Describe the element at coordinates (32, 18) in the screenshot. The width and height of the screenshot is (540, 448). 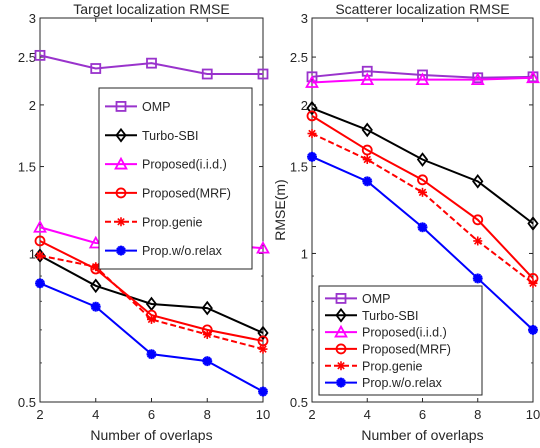
I see `y-tick-label: 3` at that location.